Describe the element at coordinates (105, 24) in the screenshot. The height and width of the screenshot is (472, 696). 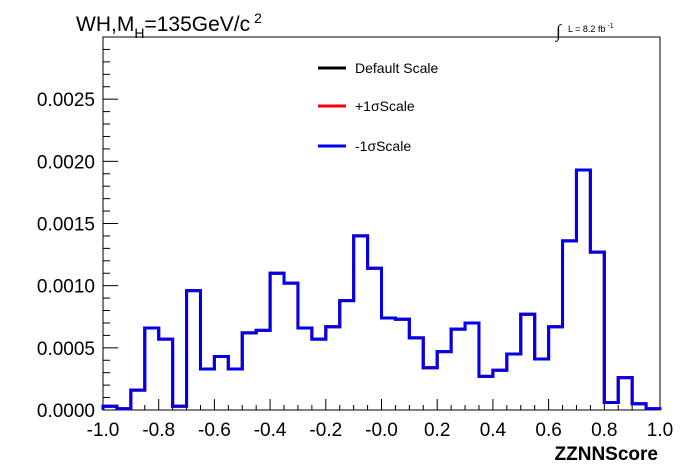
I see `title-prefix: WH,M` at that location.